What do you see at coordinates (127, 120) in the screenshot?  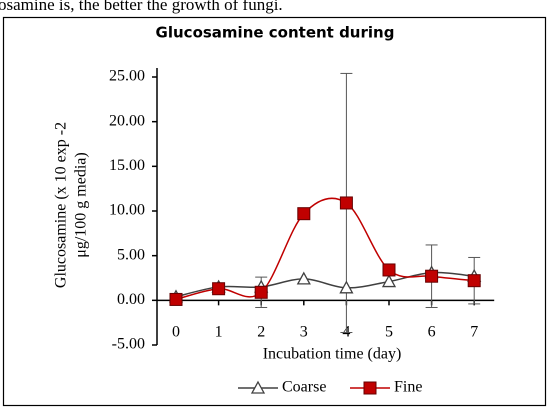 I see `y-tick-label: 20.00` at bounding box center [127, 120].